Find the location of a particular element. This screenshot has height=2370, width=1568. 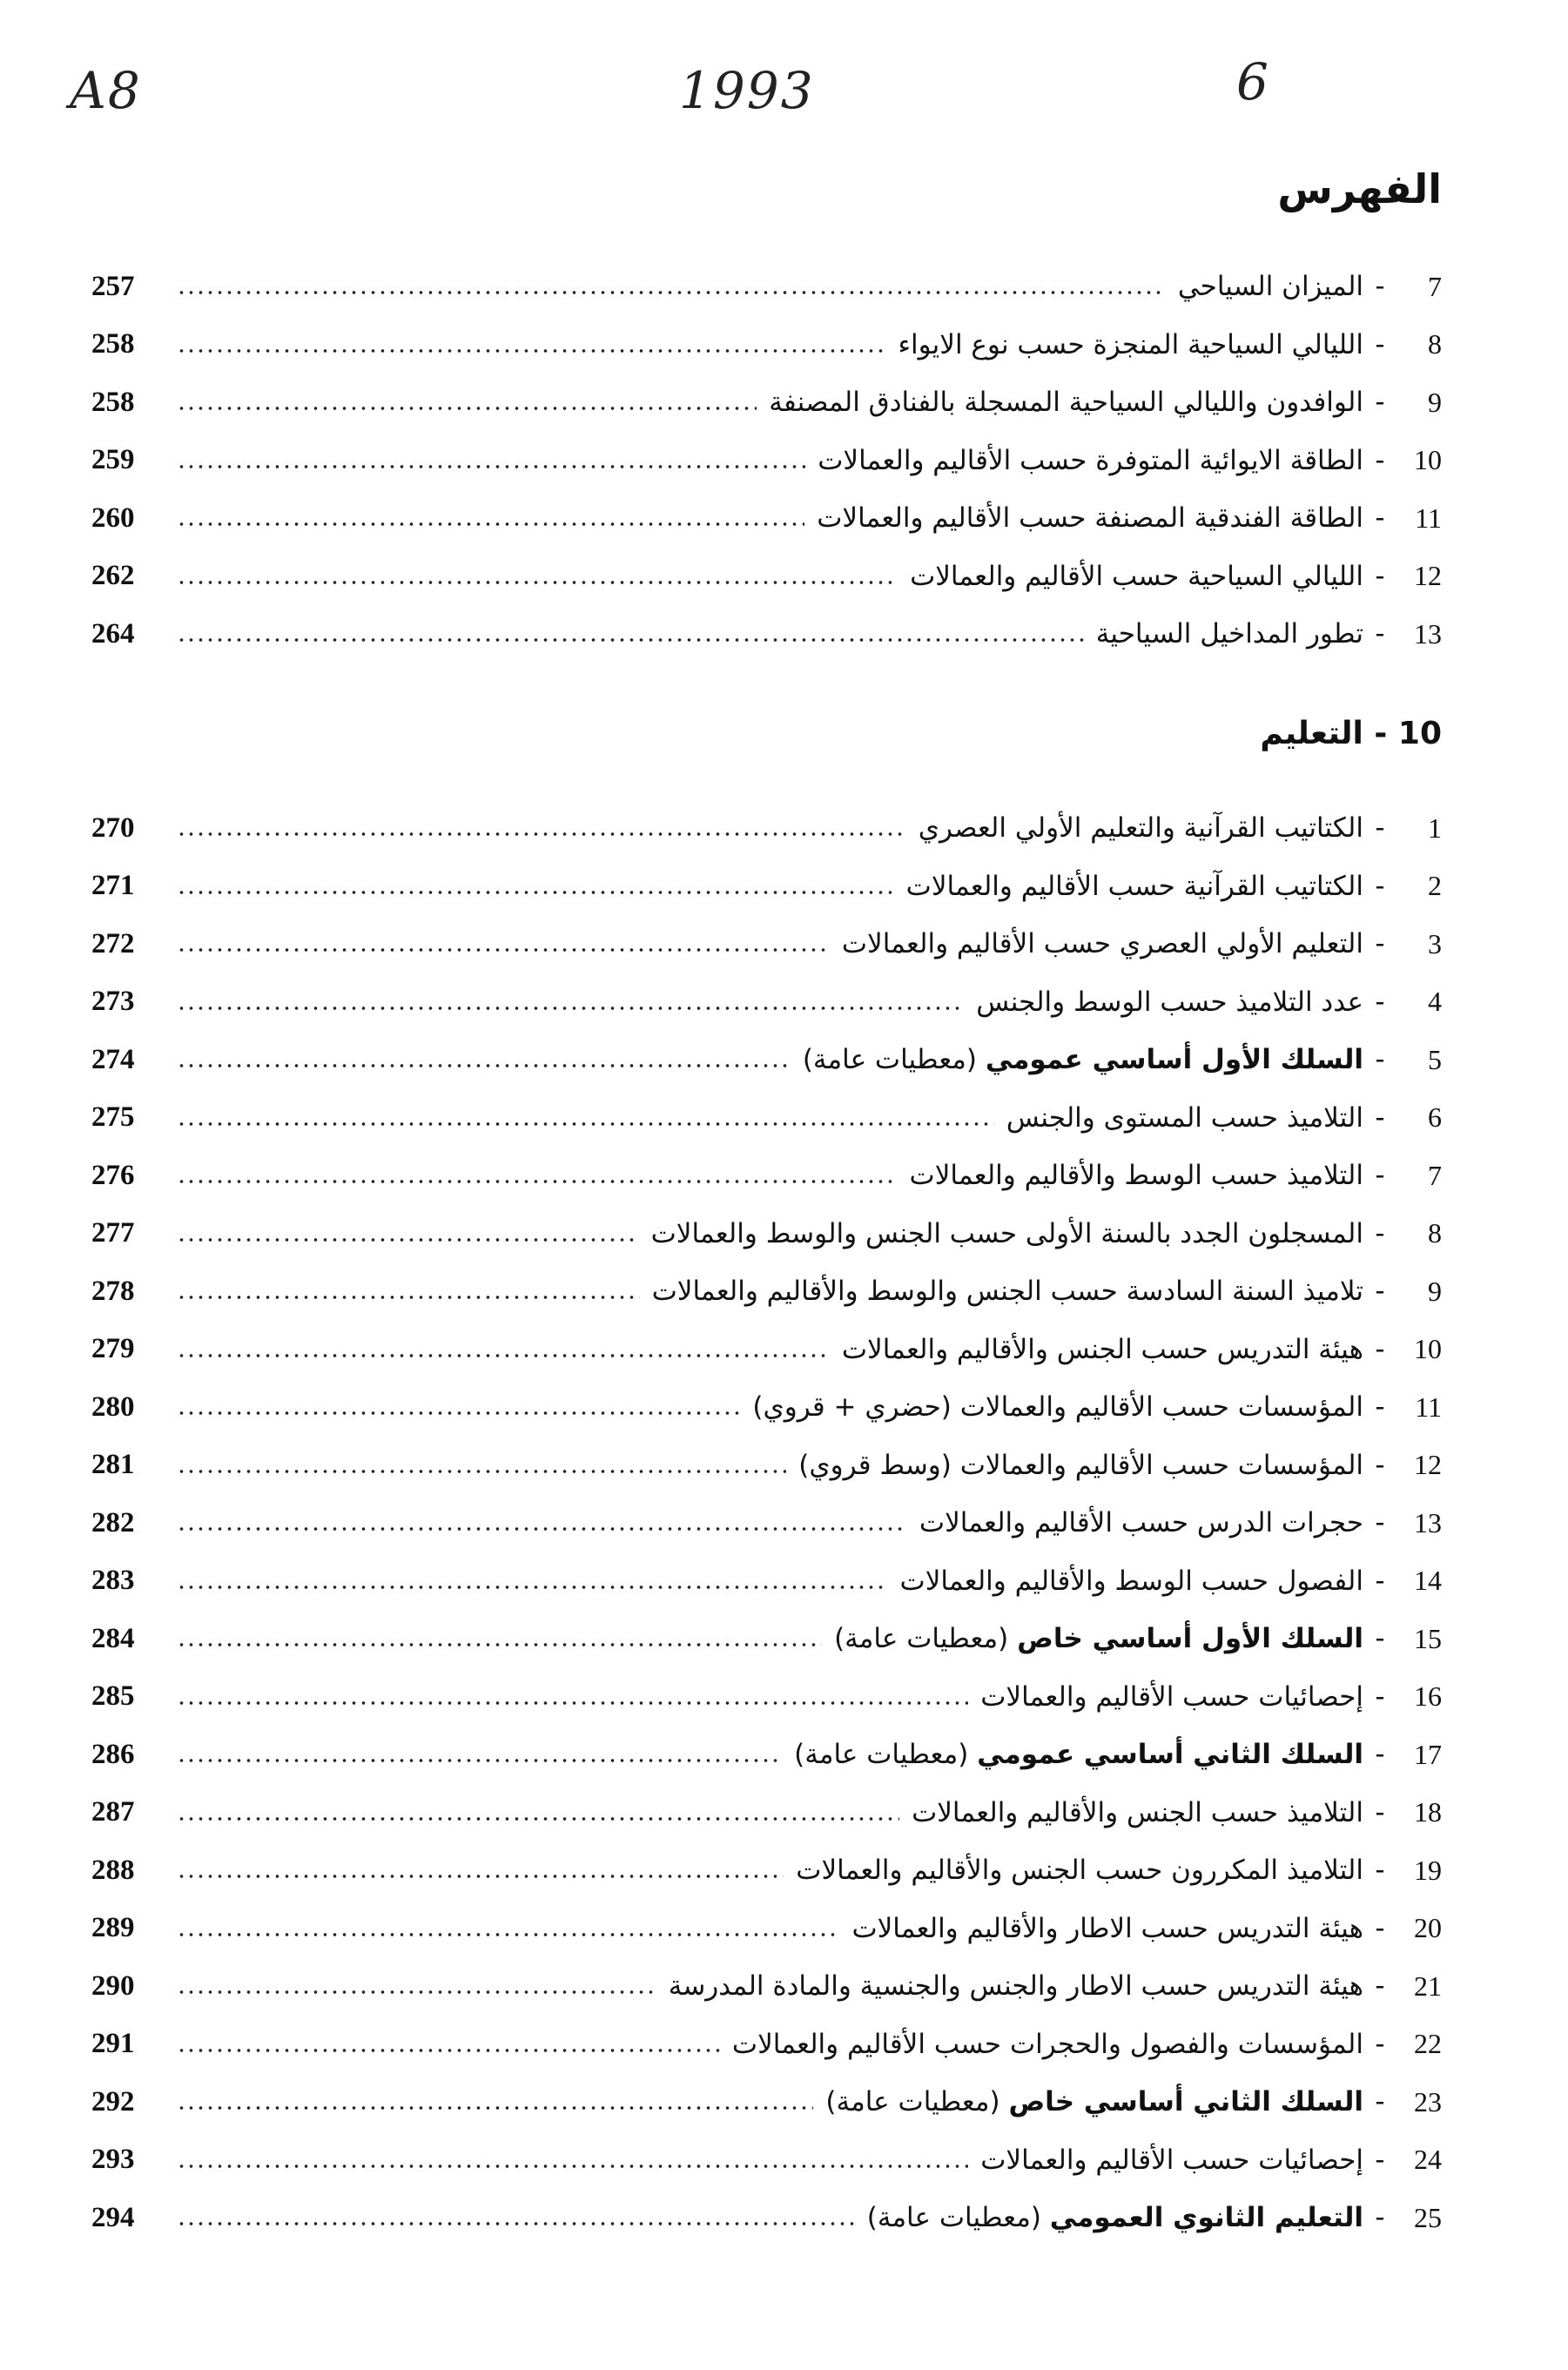

entry-page-number: 271 is located at coordinates (113, 886).